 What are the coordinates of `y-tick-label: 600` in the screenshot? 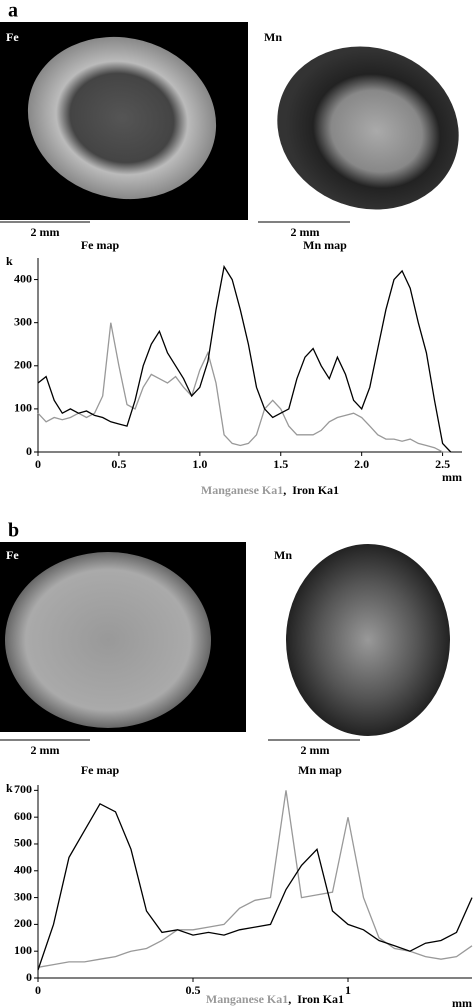 It's located at (23, 816).